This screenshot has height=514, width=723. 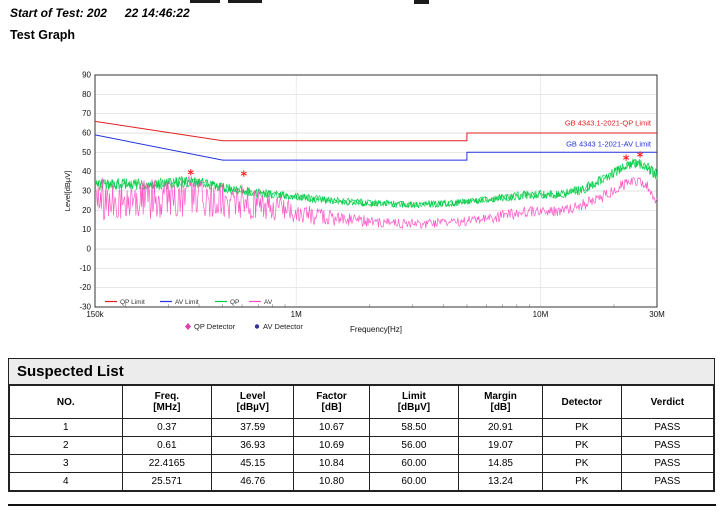 I want to click on detector-legend-label: QP Detector, so click(x=215, y=326).